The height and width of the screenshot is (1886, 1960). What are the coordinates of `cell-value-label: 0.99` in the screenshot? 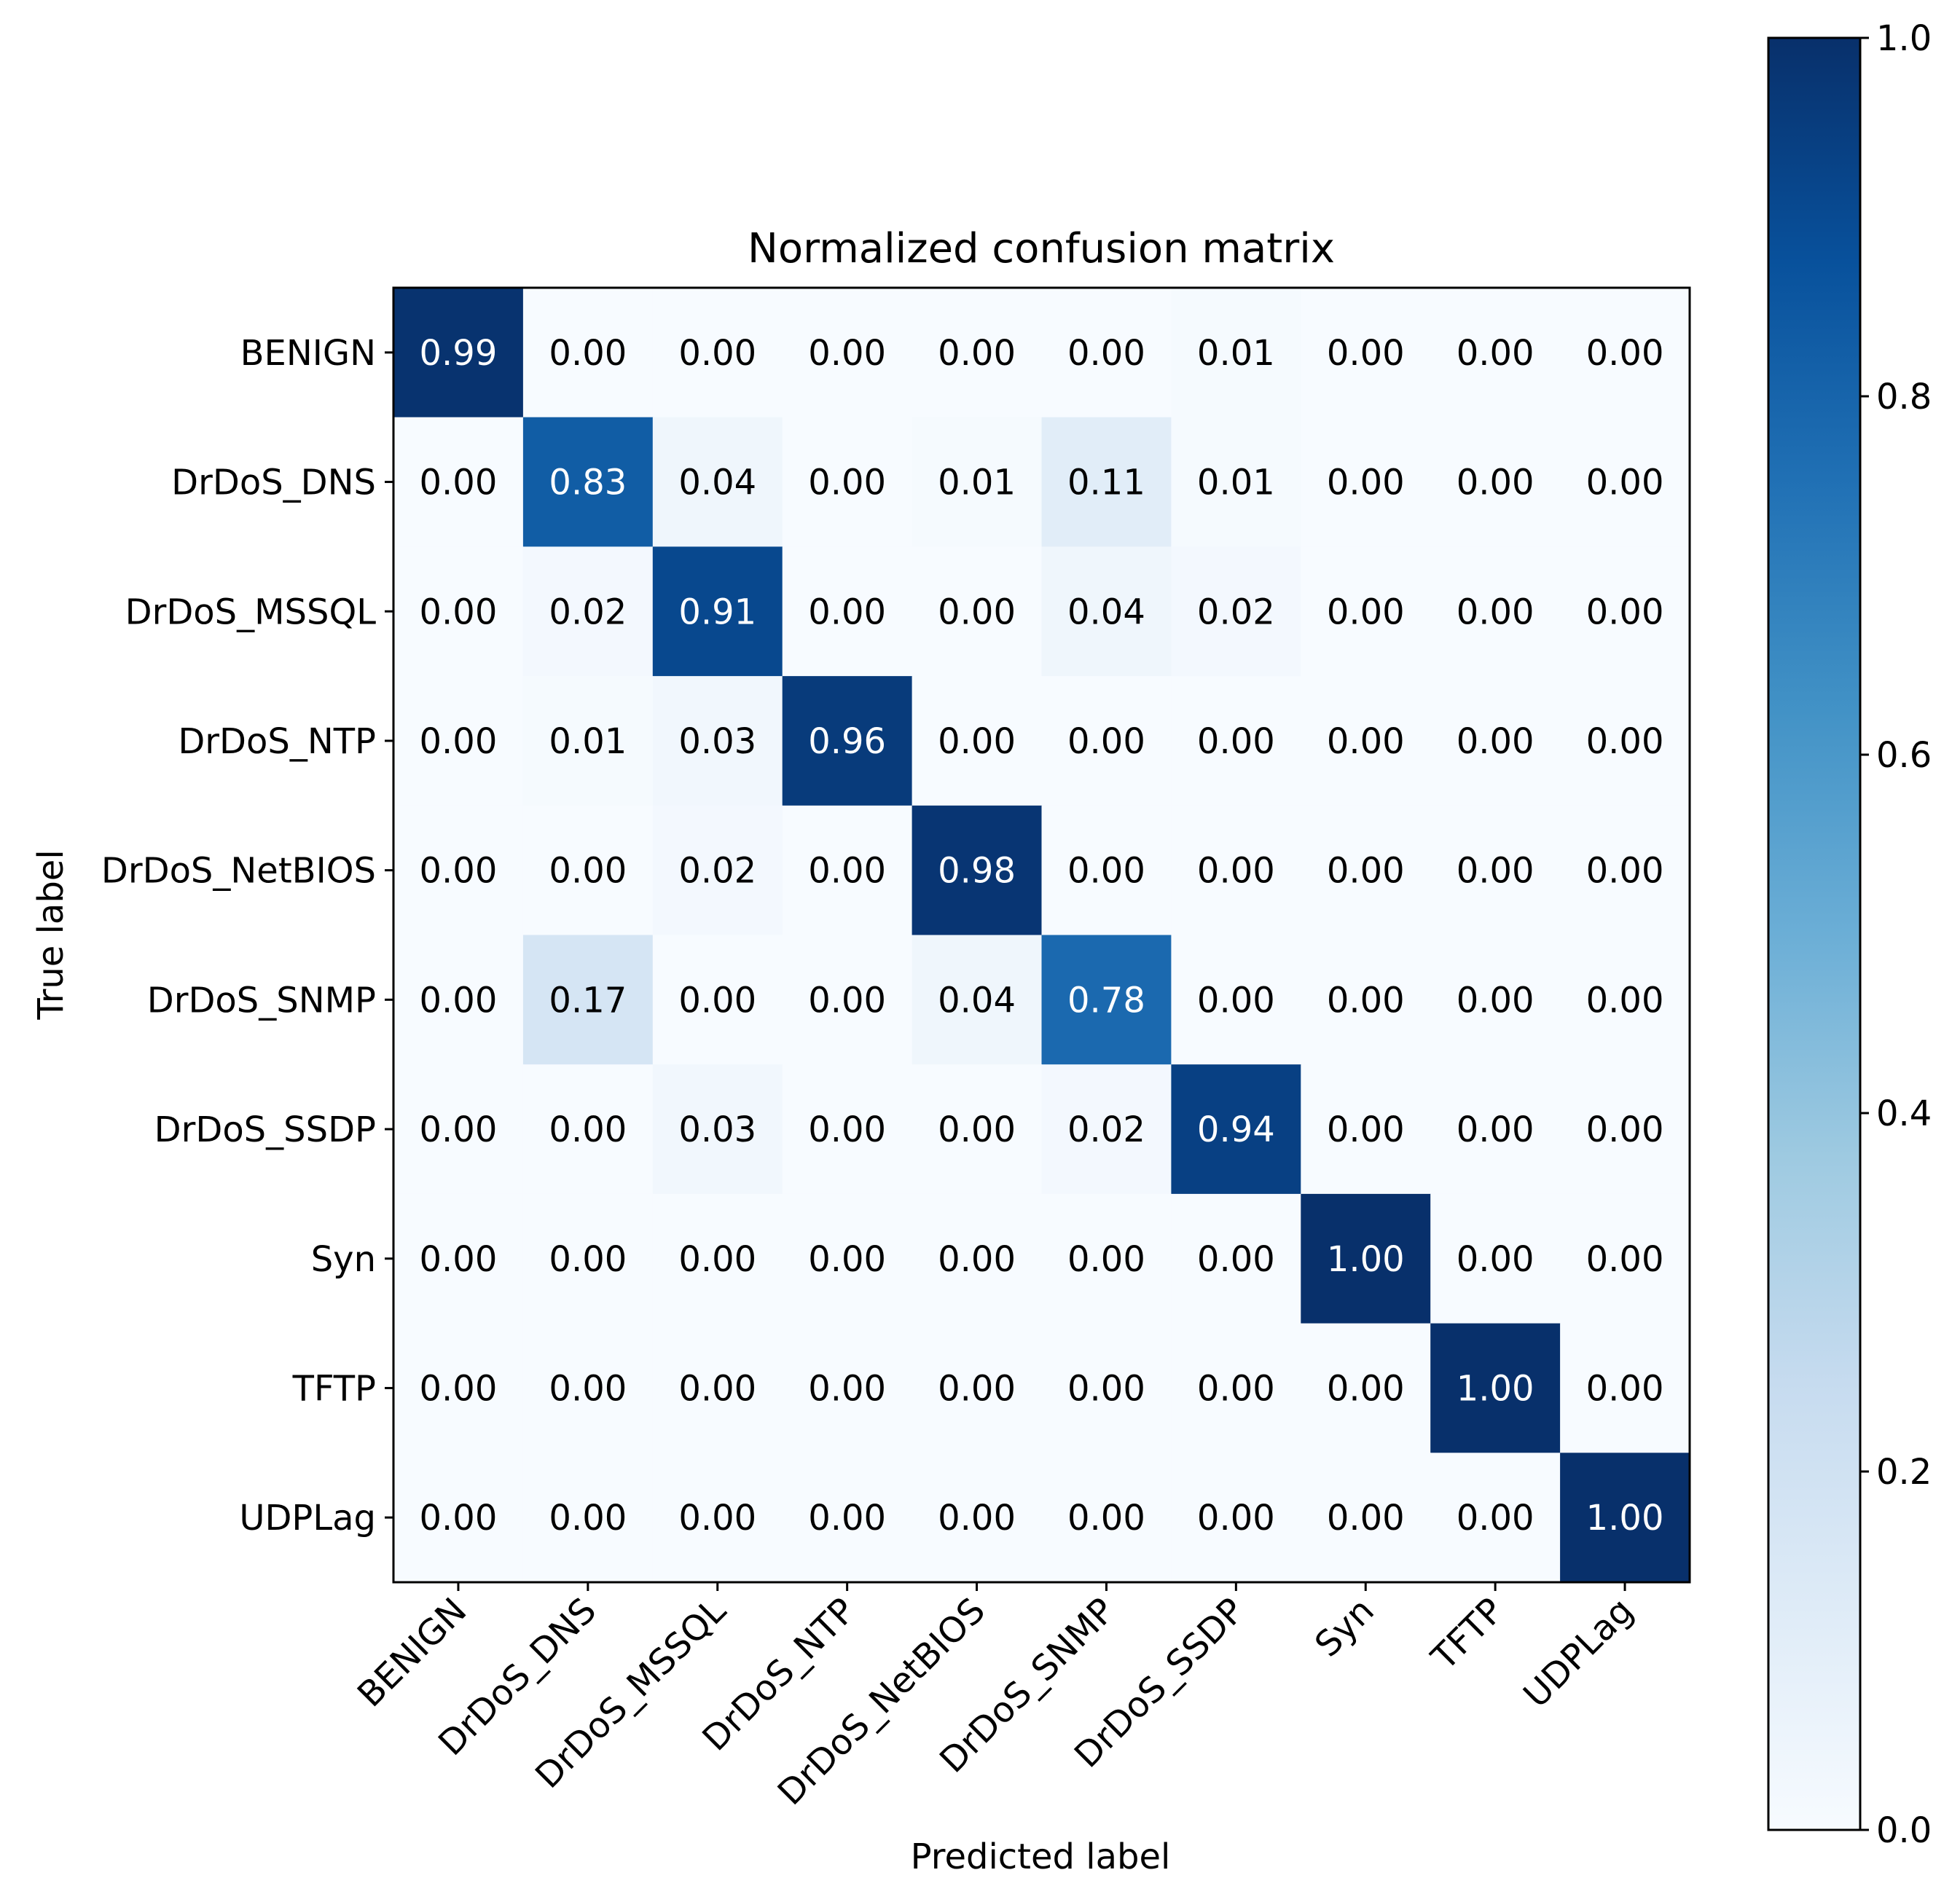 It's located at (459, 353).